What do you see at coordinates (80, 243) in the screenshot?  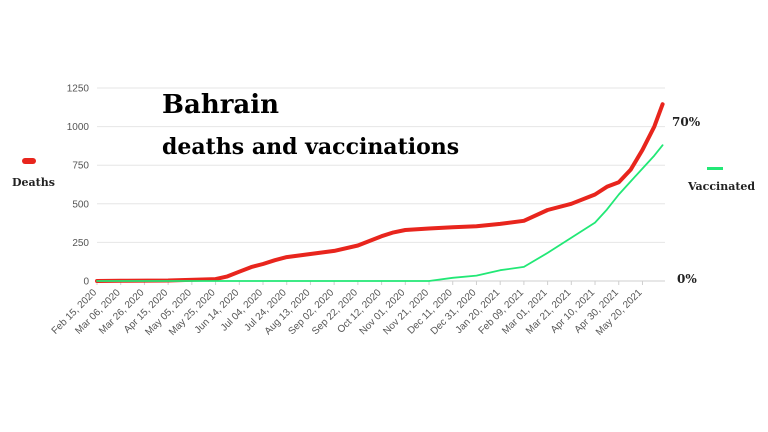 I see `y-tick-label: 250` at bounding box center [80, 243].